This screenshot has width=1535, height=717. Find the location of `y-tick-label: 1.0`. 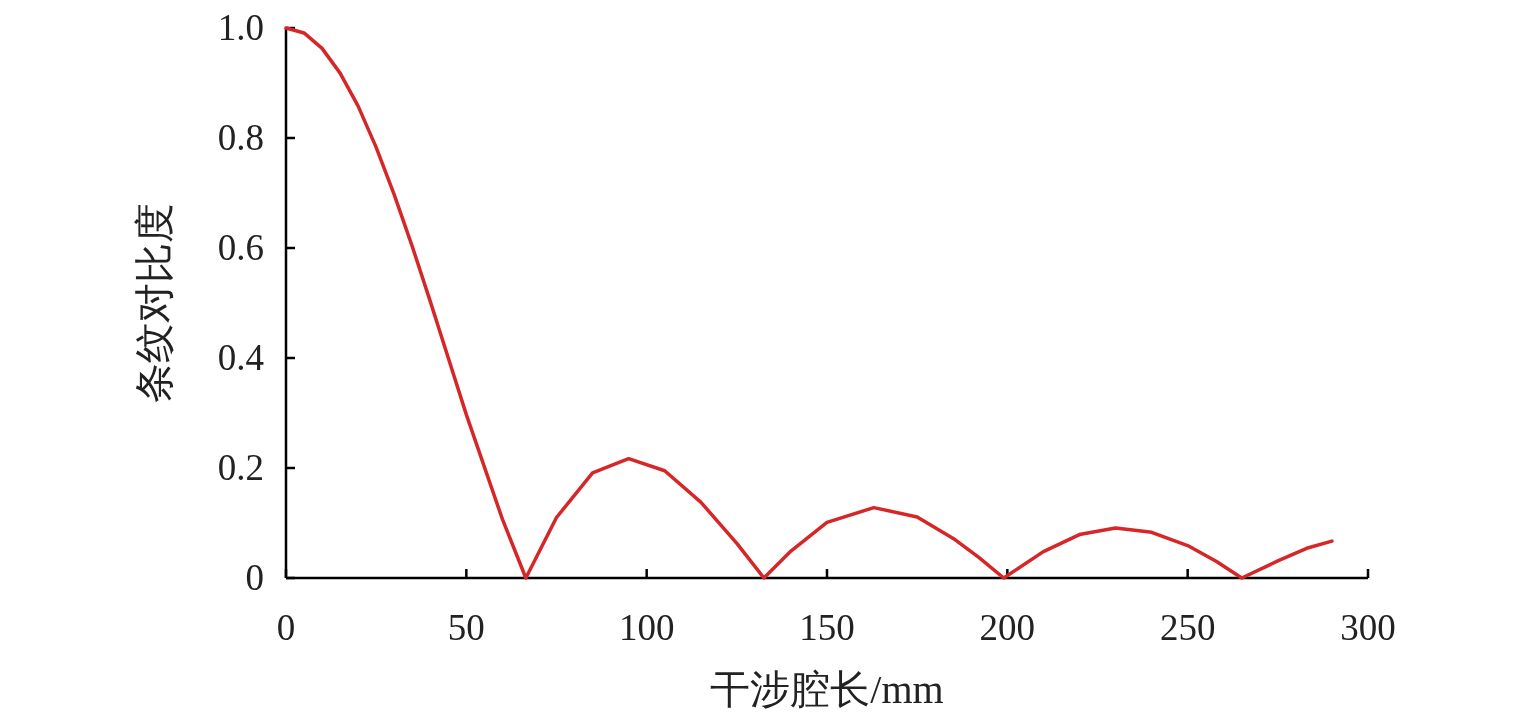

y-tick-label: 1.0 is located at coordinates (240, 27).